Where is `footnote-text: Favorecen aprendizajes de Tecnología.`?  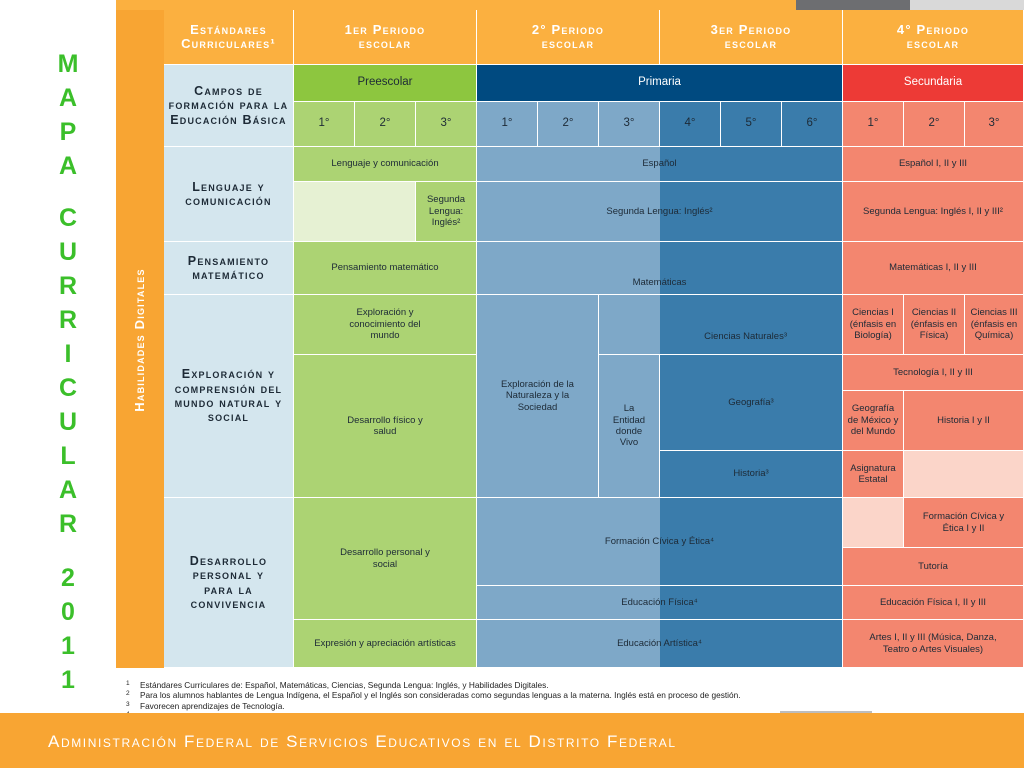
footnote-text: Favorecen aprendizajes de Tecnología. is located at coordinates (212, 705).